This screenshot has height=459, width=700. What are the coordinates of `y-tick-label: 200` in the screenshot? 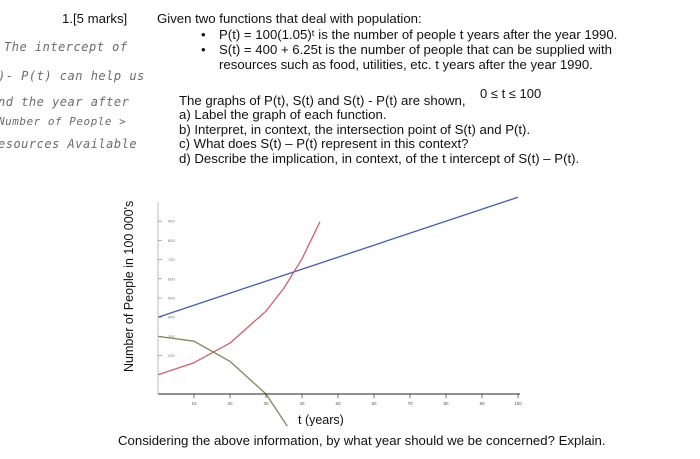 It's located at (171, 355).